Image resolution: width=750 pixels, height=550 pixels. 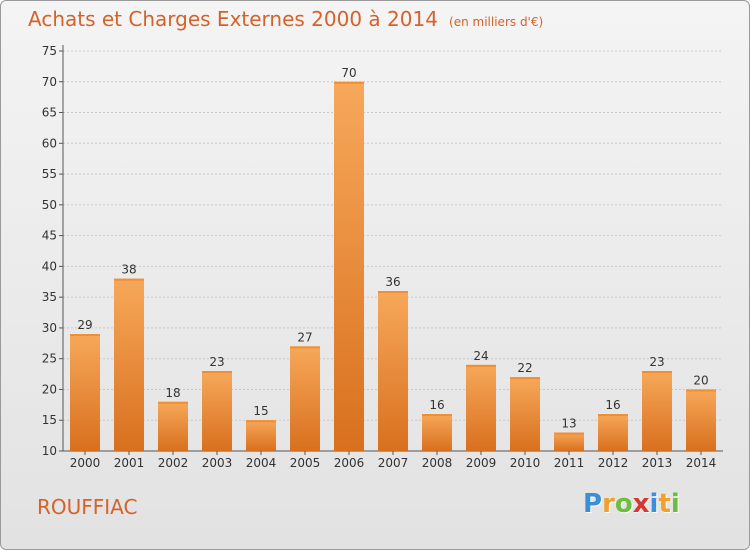 I want to click on x-tick-label: 2006, so click(x=349, y=463).